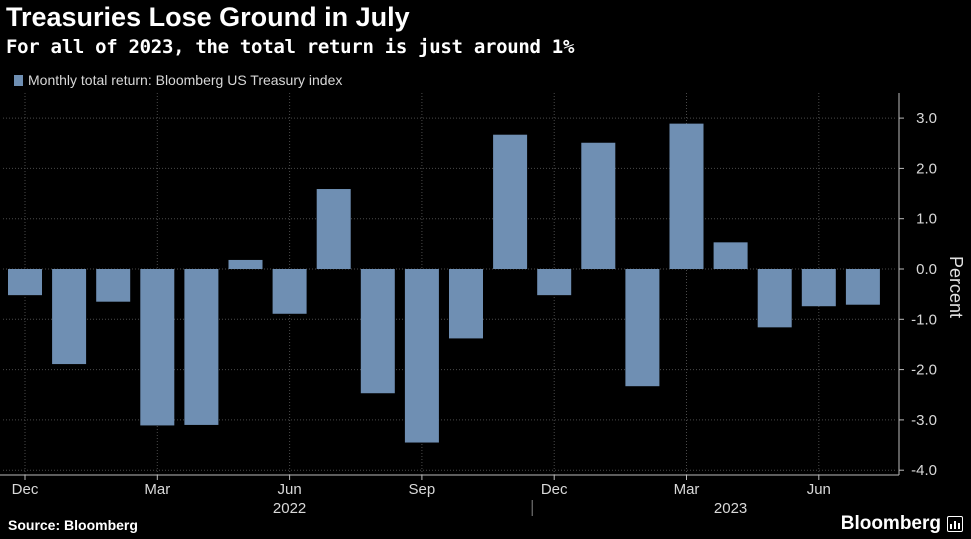  Describe the element at coordinates (924, 470) in the screenshot. I see `y-tick-label: -4.0` at that location.